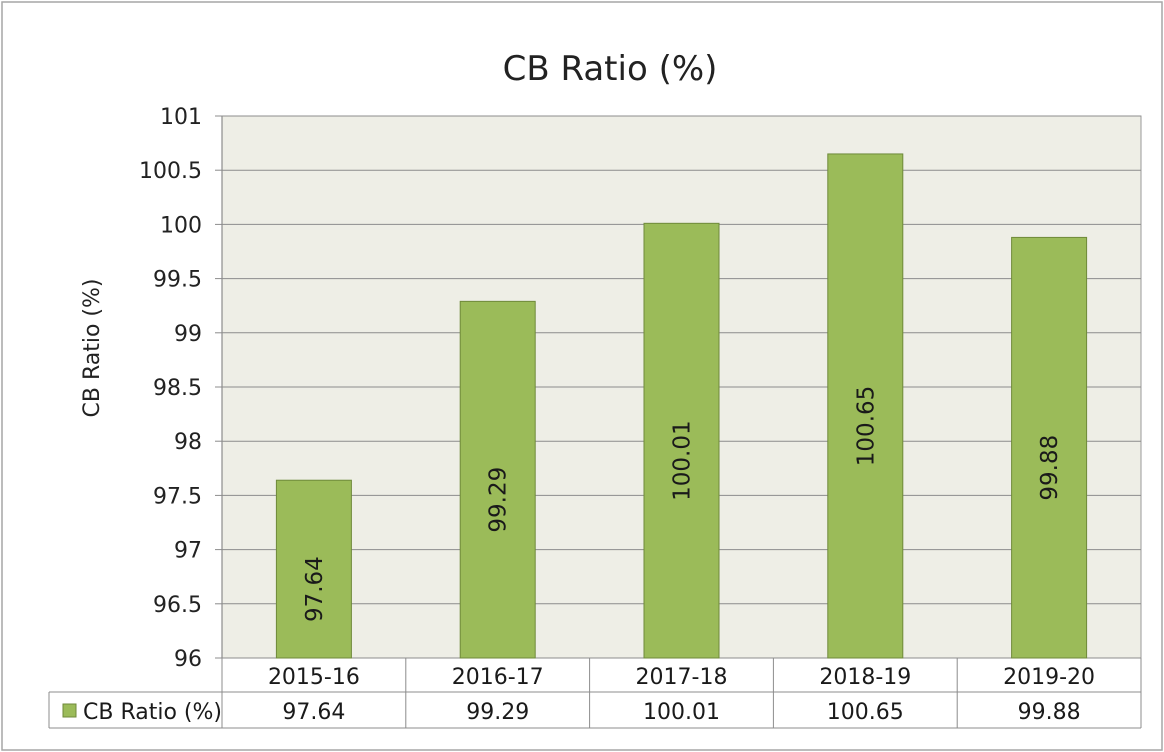 The width and height of the screenshot is (1164, 752). I want to click on y-tick-label: 100, so click(181, 225).